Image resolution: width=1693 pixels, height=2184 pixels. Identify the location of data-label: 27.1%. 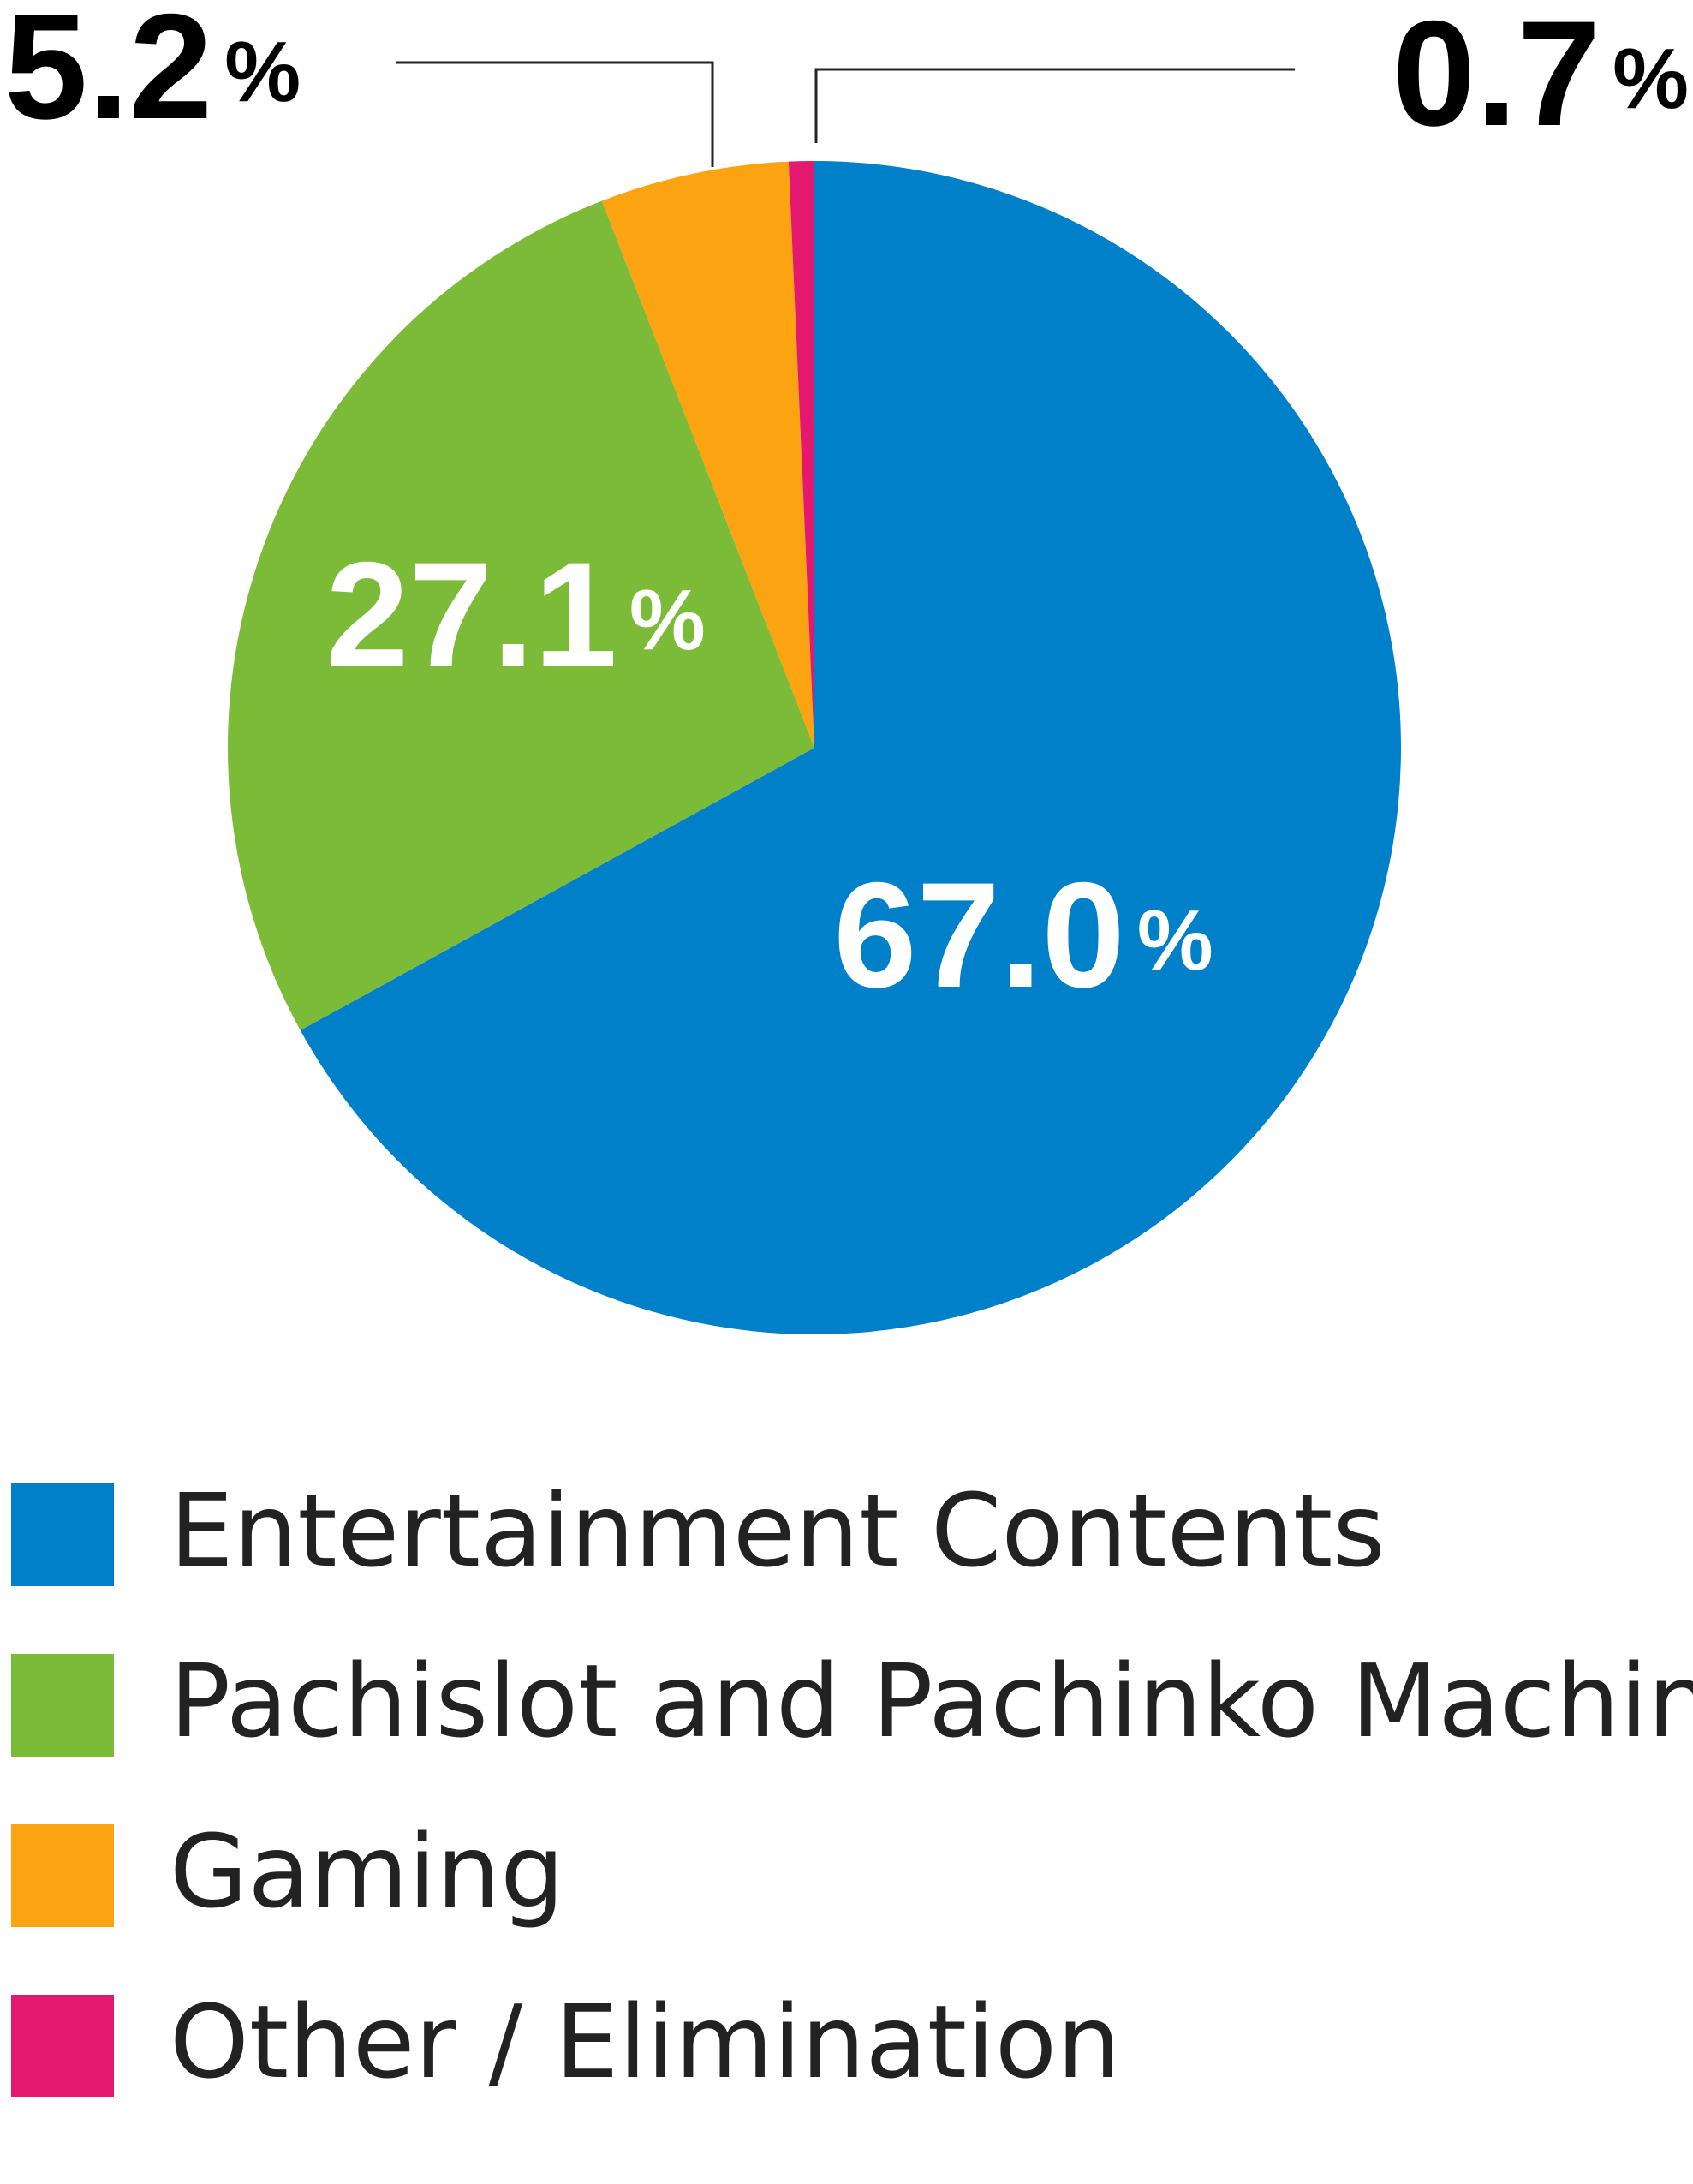
(515, 615).